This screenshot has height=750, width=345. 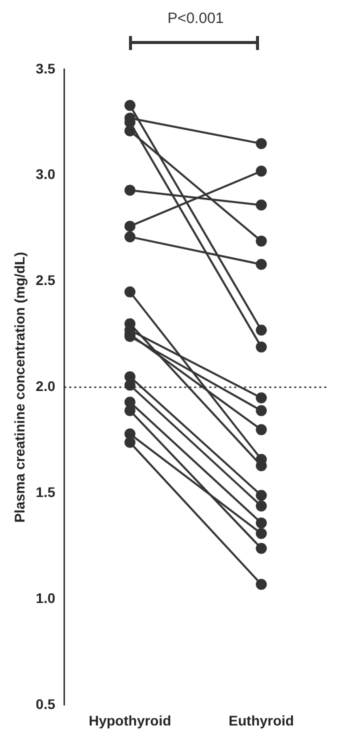 I want to click on y-tick-label: 2.0, so click(x=46, y=386).